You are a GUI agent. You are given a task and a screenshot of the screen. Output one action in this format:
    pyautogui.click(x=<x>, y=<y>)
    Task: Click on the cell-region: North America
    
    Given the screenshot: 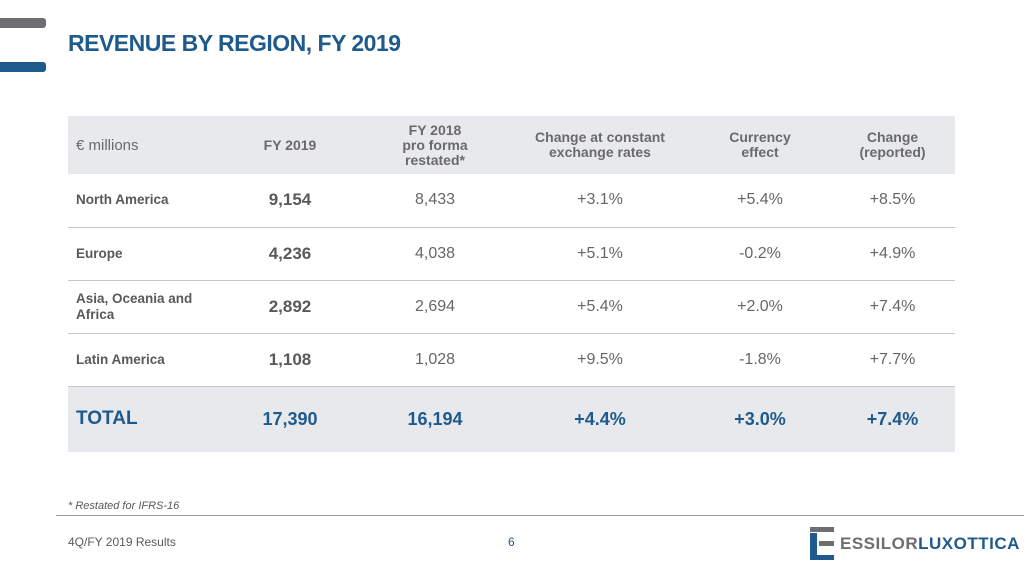 What is the action you would take?
    pyautogui.click(x=122, y=200)
    